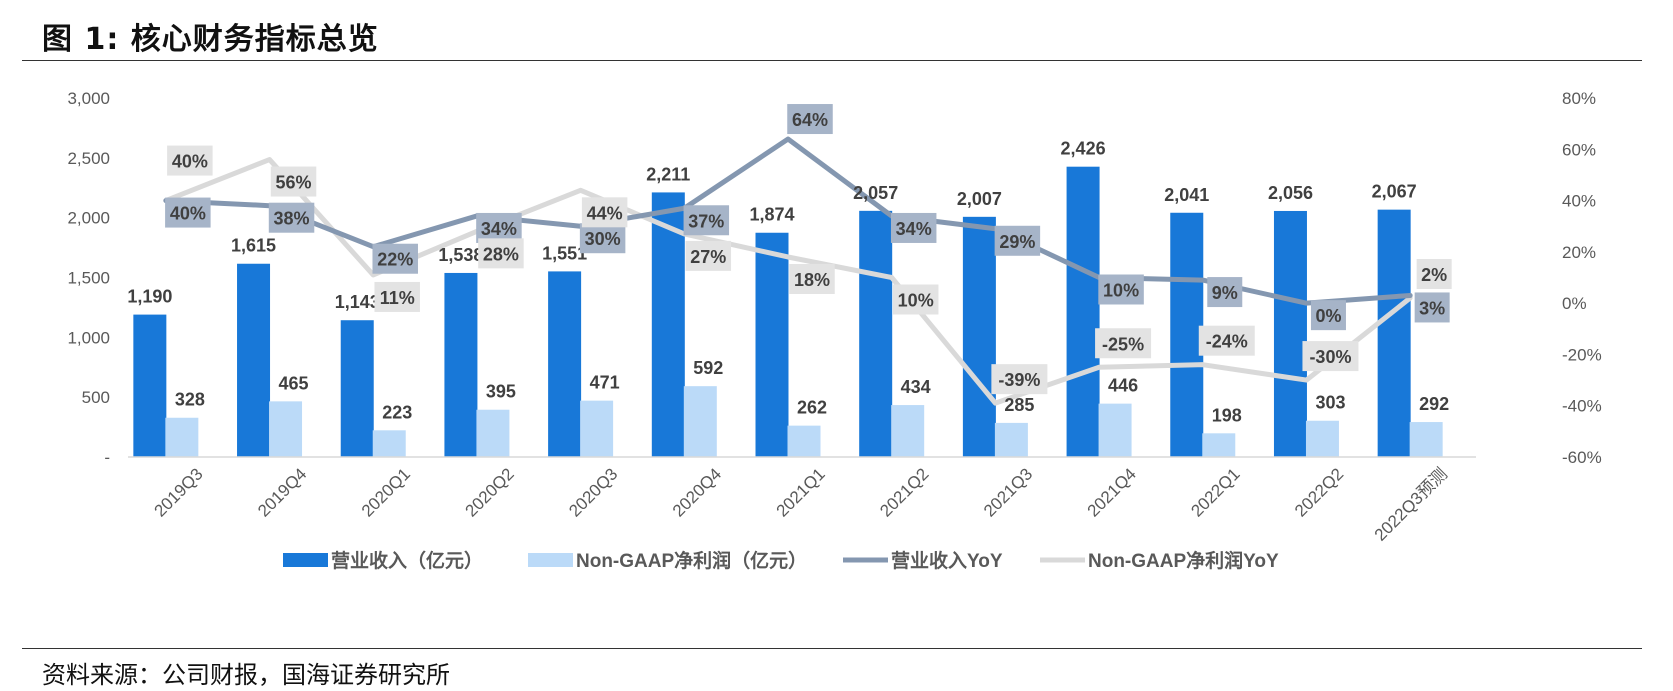  I want to click on revenue-value-label: 1,143, so click(357, 302).